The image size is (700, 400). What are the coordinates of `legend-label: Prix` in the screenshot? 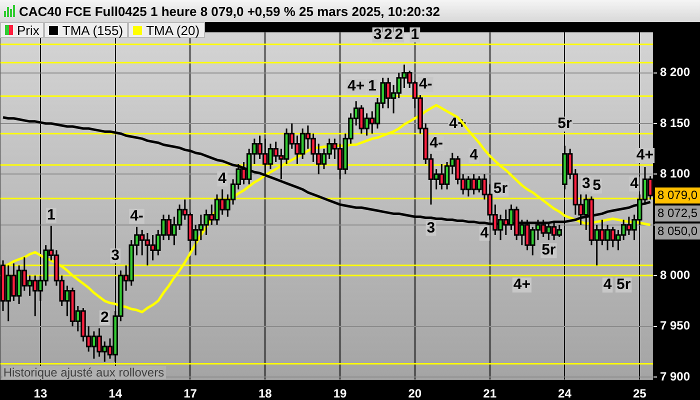 It's located at (28, 30).